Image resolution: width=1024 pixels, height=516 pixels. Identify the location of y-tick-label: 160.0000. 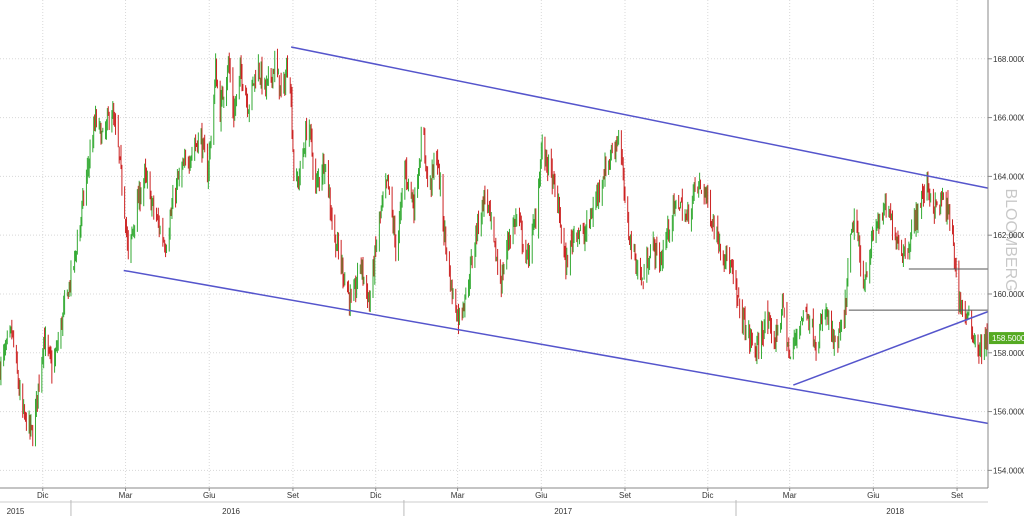
(1008, 294).